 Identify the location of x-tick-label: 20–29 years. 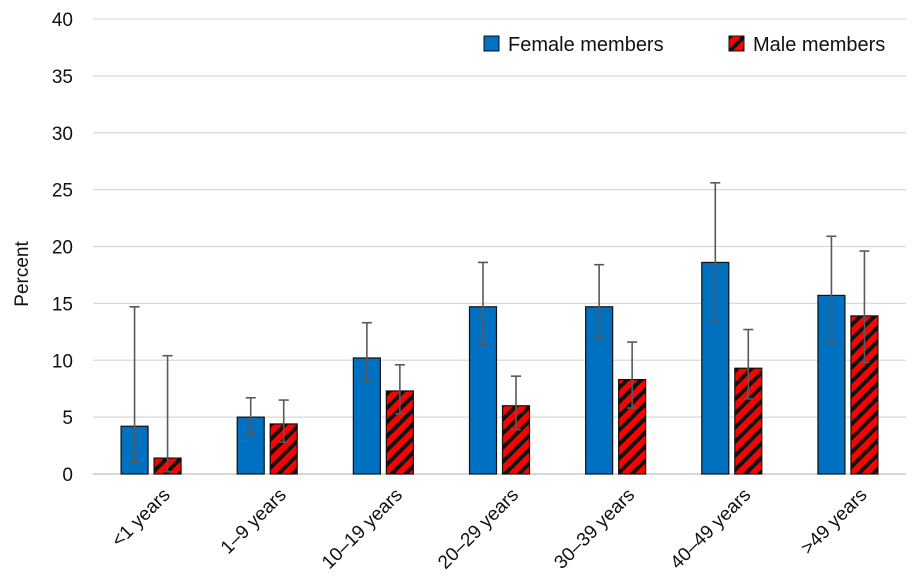
(478, 529).